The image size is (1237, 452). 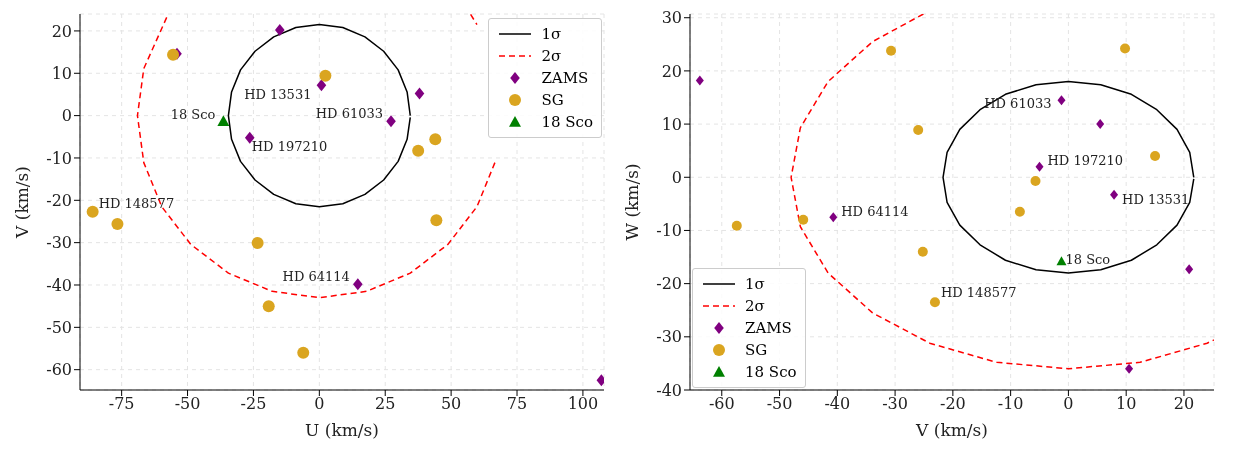 What do you see at coordinates (342, 430) in the screenshot?
I see `x-axis-title: U (km/s)` at bounding box center [342, 430].